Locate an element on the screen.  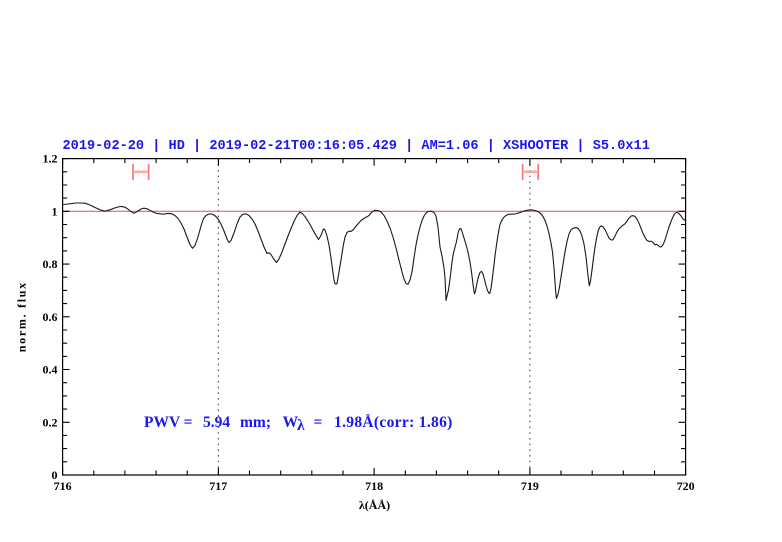
svg-text: 719 is located at coordinates (530, 486).